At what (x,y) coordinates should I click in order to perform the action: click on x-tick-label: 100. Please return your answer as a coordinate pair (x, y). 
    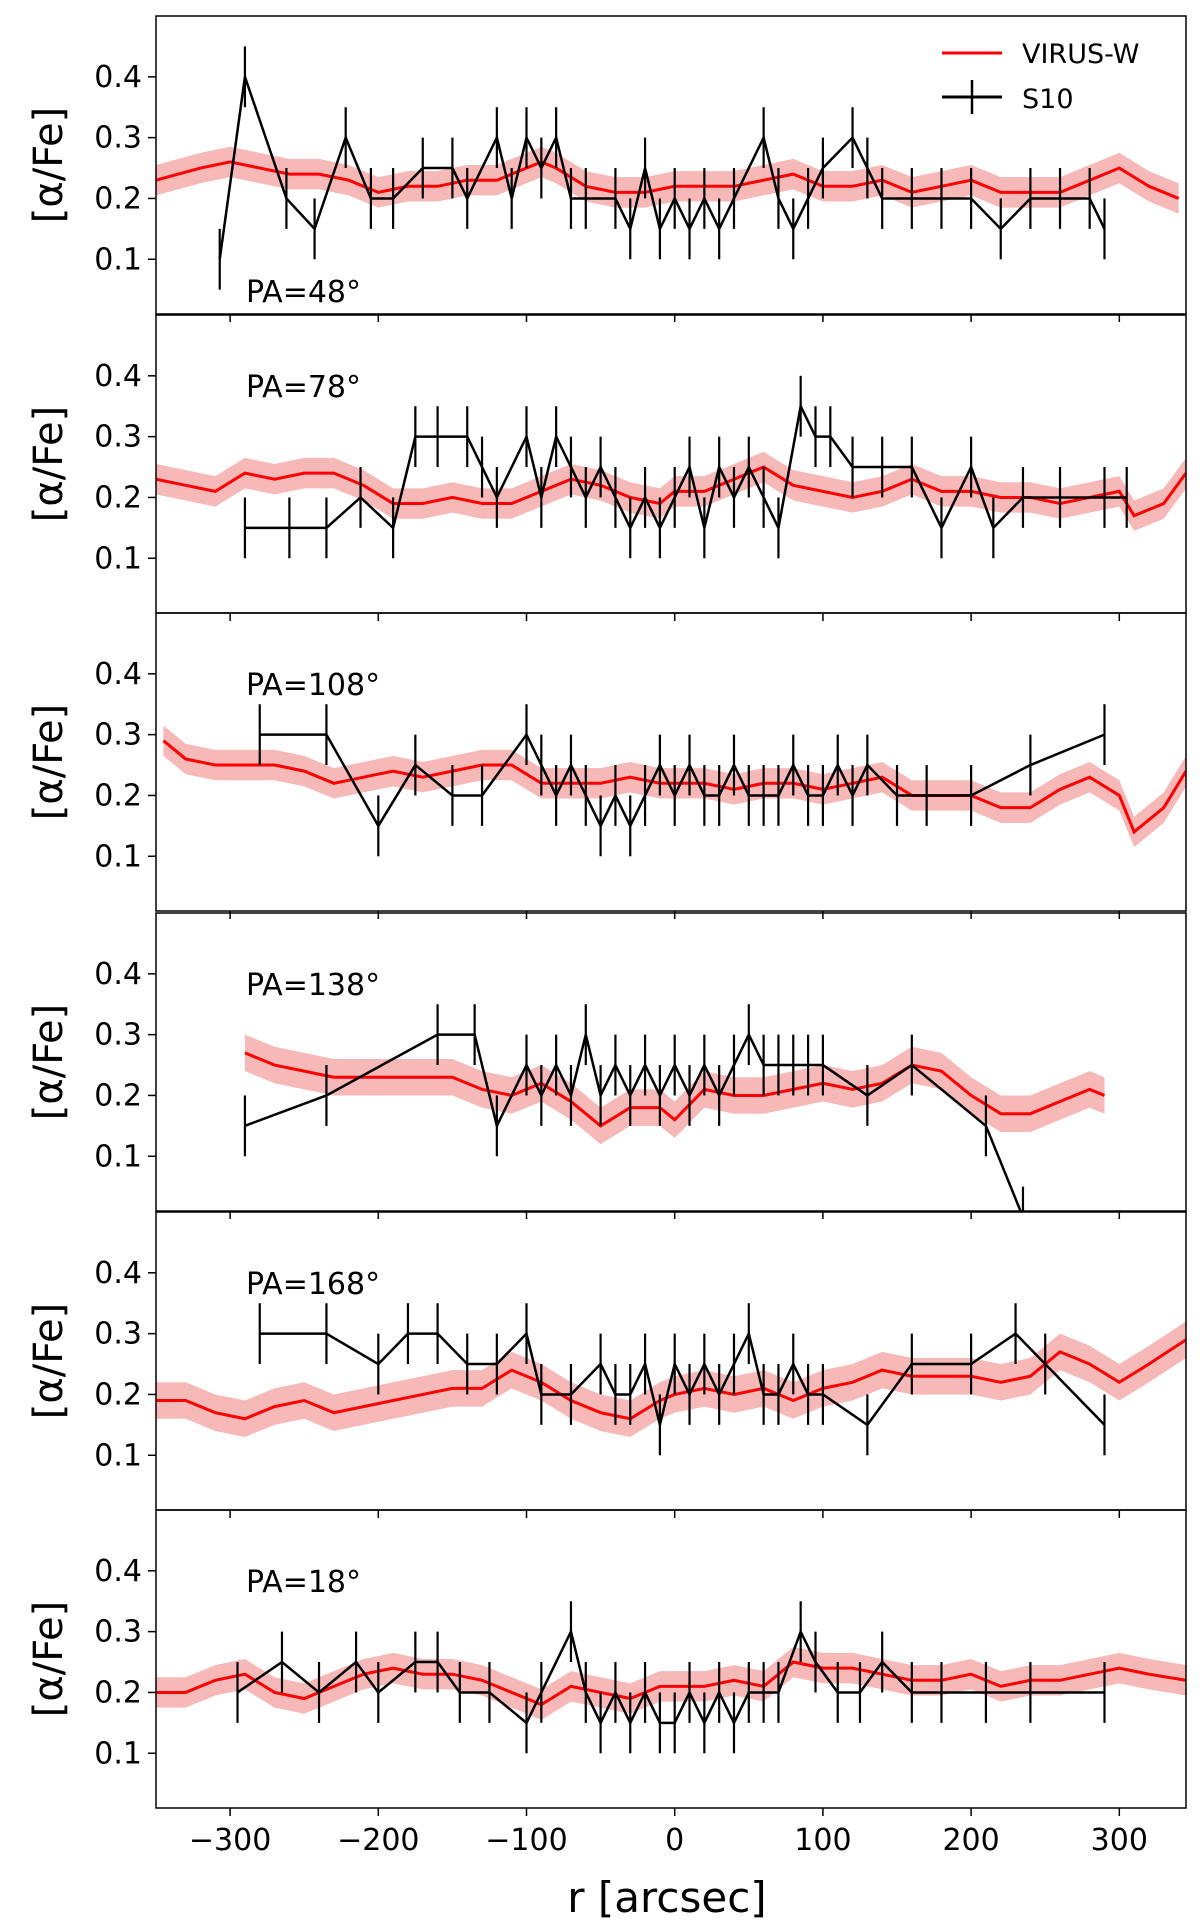
    Looking at the image, I should click on (822, 1840).